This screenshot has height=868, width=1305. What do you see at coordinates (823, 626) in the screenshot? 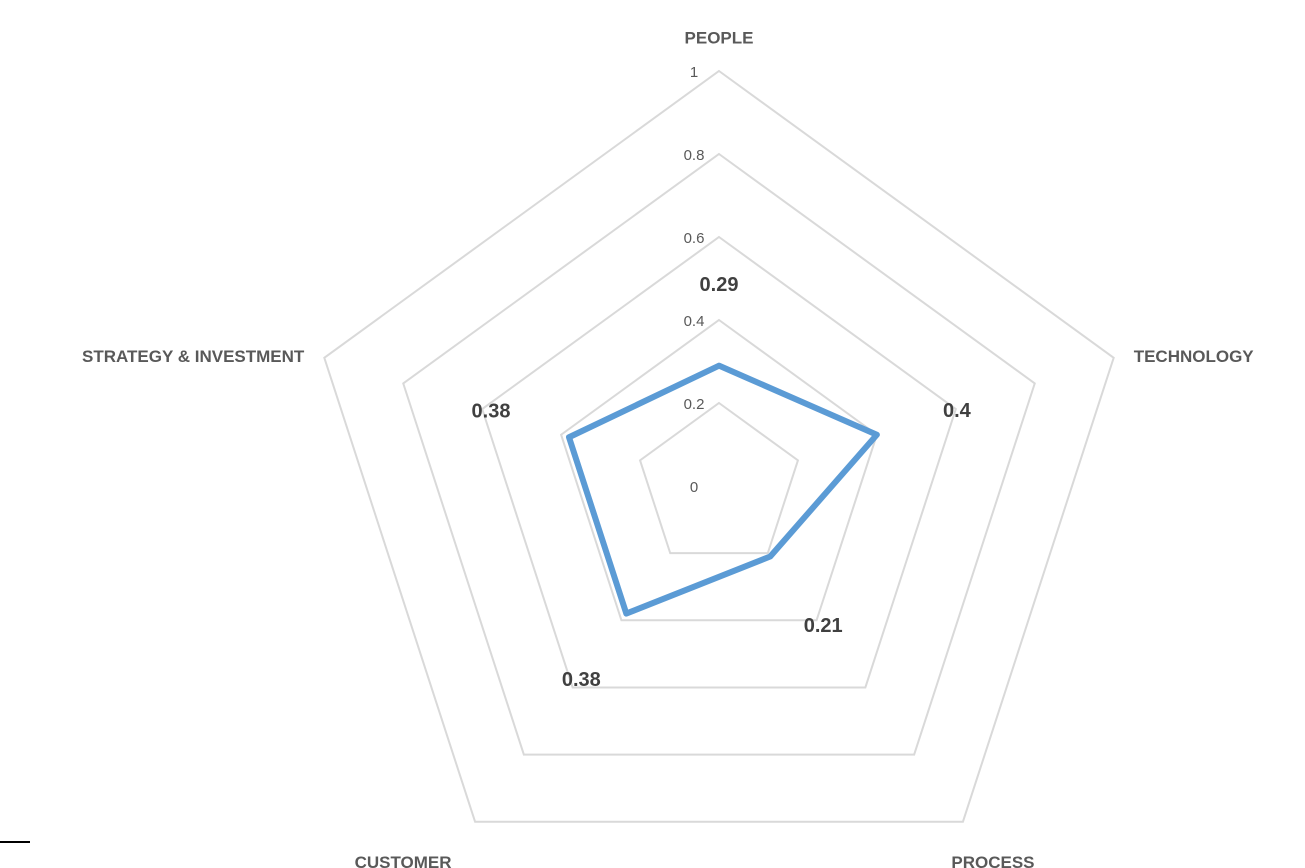
I see `data-label: 0.21` at bounding box center [823, 626].